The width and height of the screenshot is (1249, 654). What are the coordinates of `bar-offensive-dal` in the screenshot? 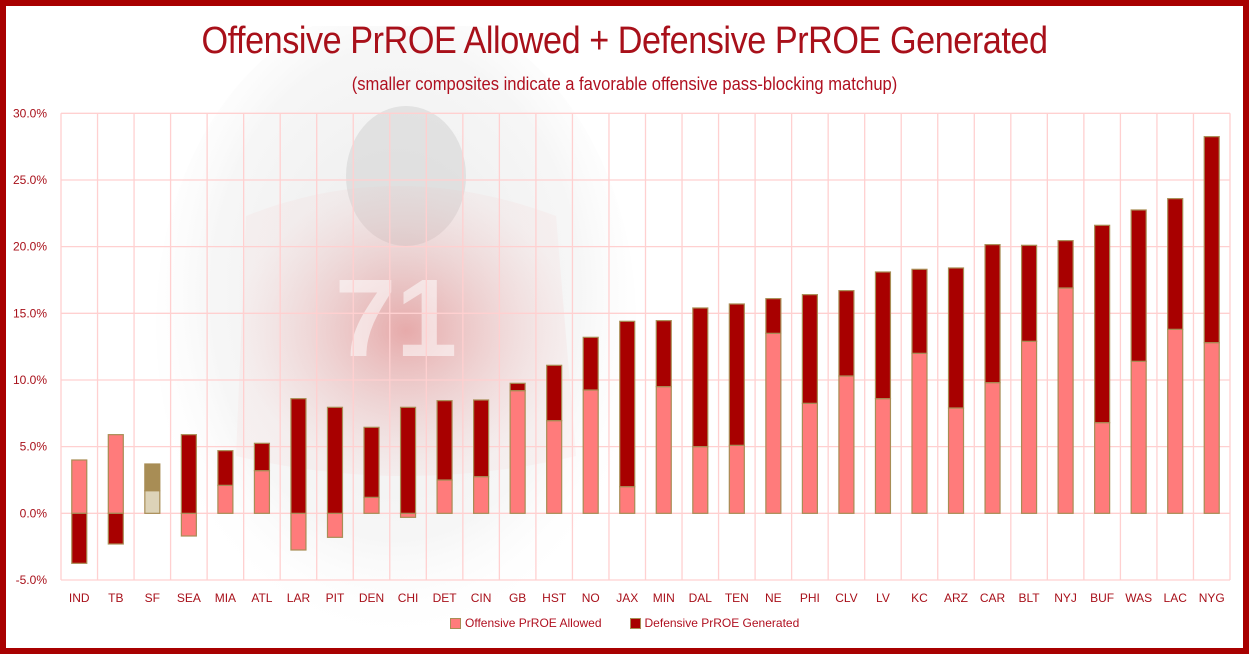 It's located at (700, 480).